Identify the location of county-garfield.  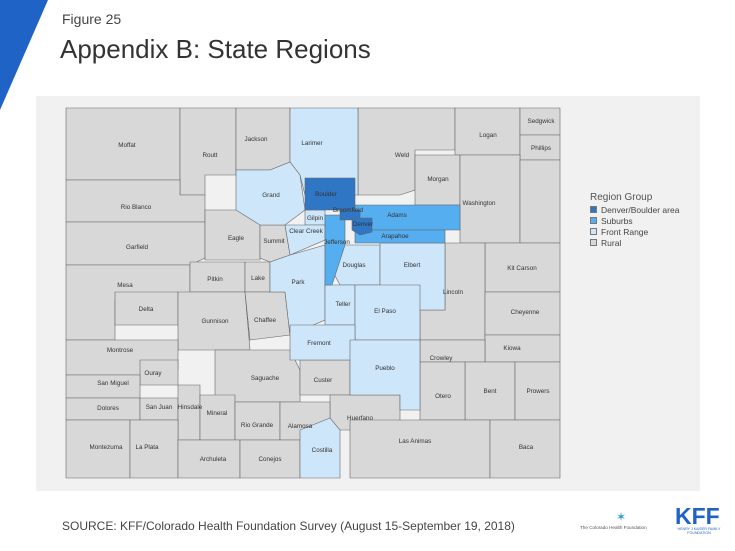
(135, 243).